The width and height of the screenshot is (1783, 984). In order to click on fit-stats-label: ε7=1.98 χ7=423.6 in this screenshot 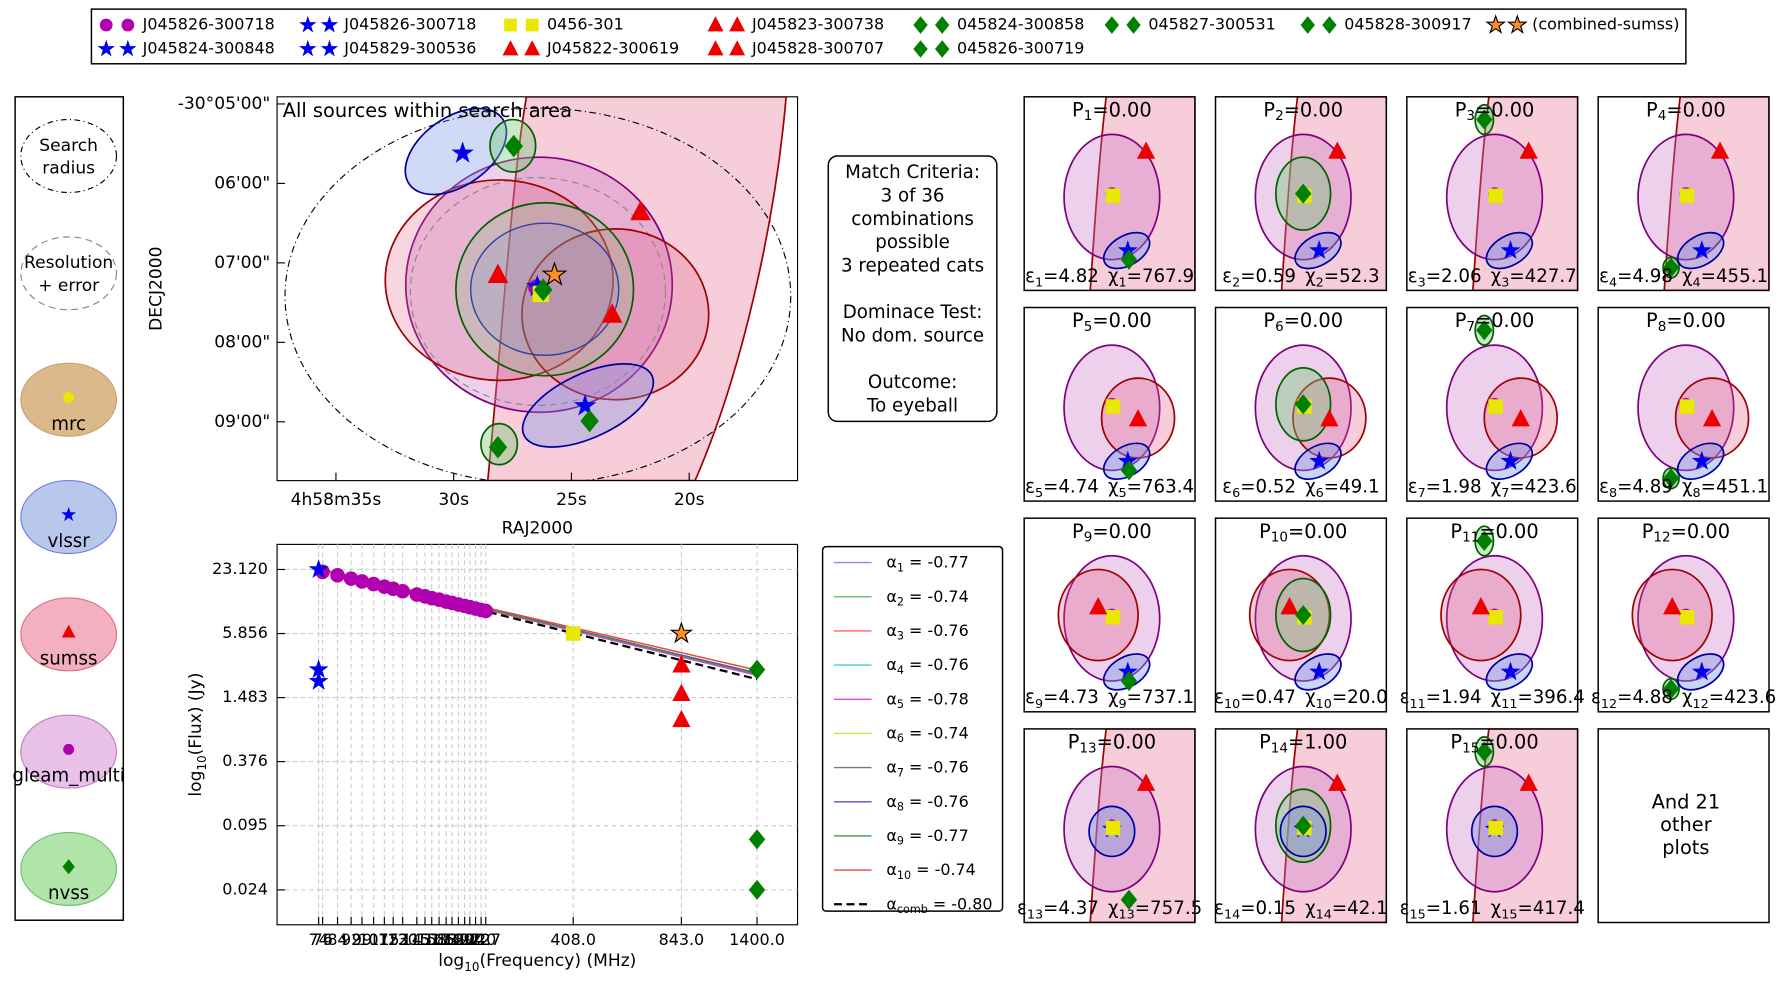, I will do `click(1492, 488)`.